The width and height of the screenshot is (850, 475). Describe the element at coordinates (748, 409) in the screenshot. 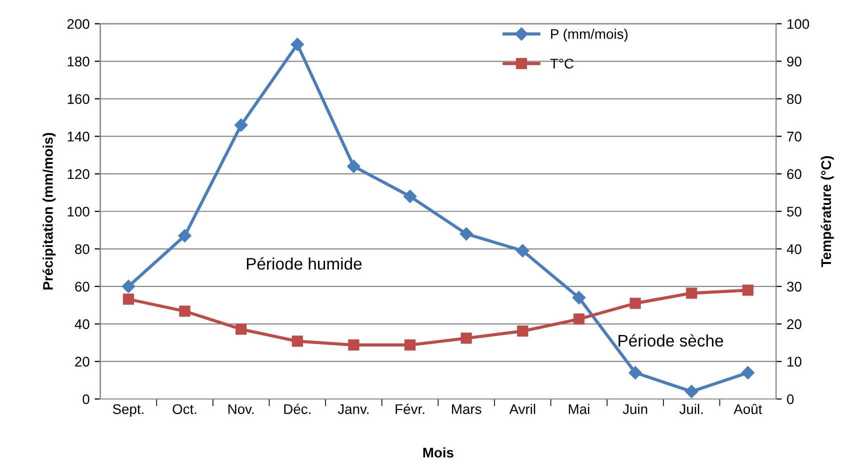

I see `x-tick-label: Août` at that location.